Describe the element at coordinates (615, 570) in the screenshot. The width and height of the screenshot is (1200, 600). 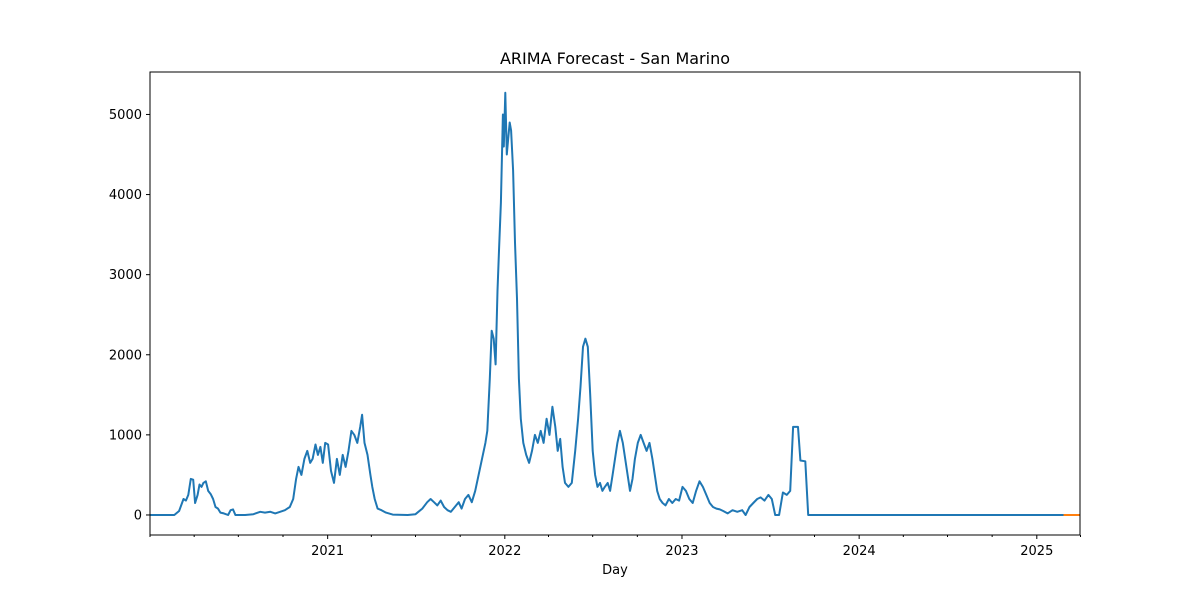
I see `x-axis-label: Day` at that location.